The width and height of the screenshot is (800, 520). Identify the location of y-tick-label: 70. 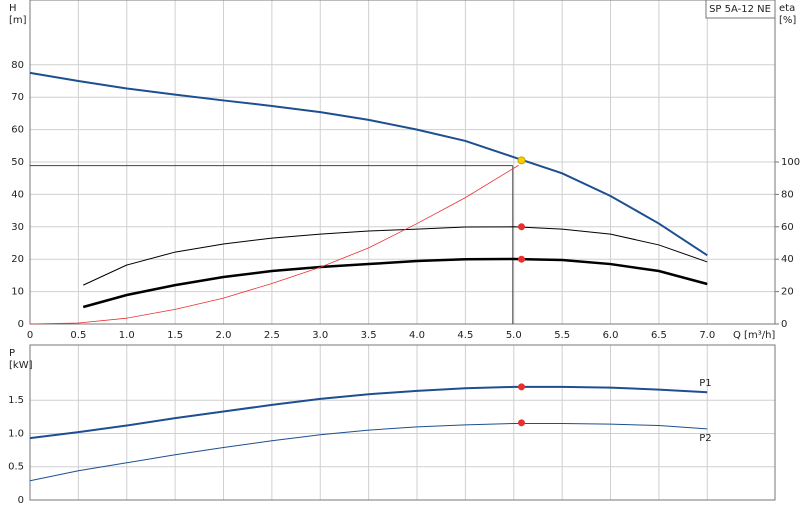
(17, 97).